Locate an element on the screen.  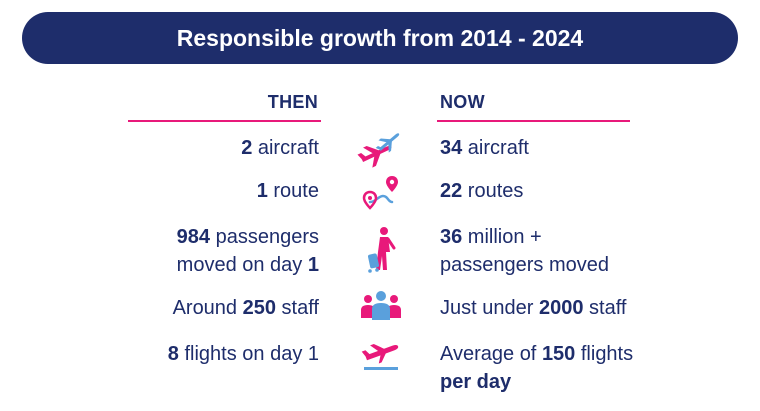
now-staff: Just under 2000 staff is located at coordinates (533, 308).